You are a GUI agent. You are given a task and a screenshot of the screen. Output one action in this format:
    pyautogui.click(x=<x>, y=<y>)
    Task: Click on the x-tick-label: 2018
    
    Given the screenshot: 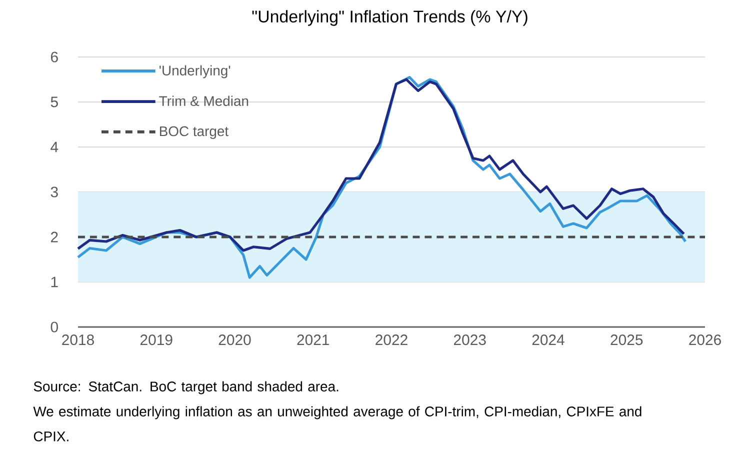 What is the action you would take?
    pyautogui.click(x=78, y=340)
    